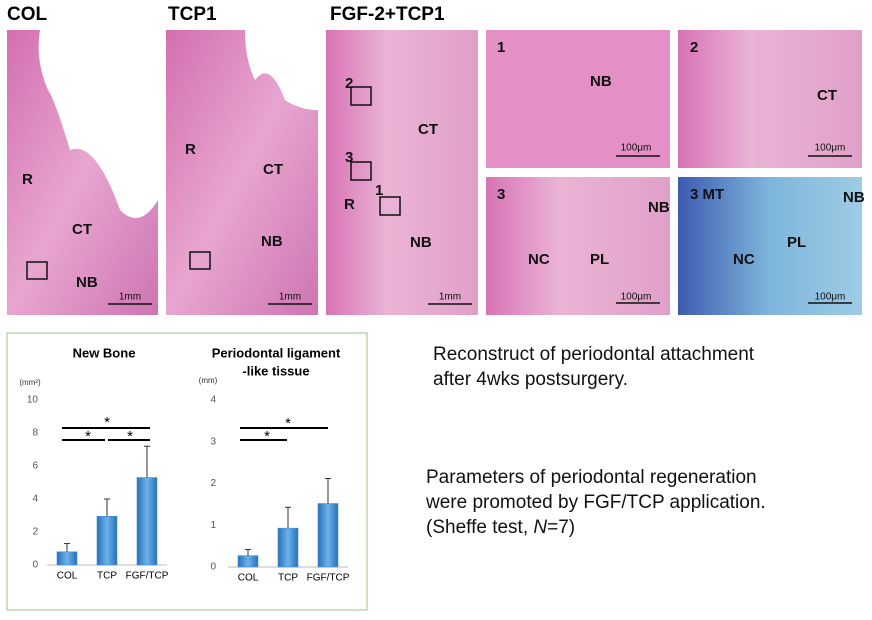  I want to click on note: (Sheffe test, N=7), so click(500, 527).